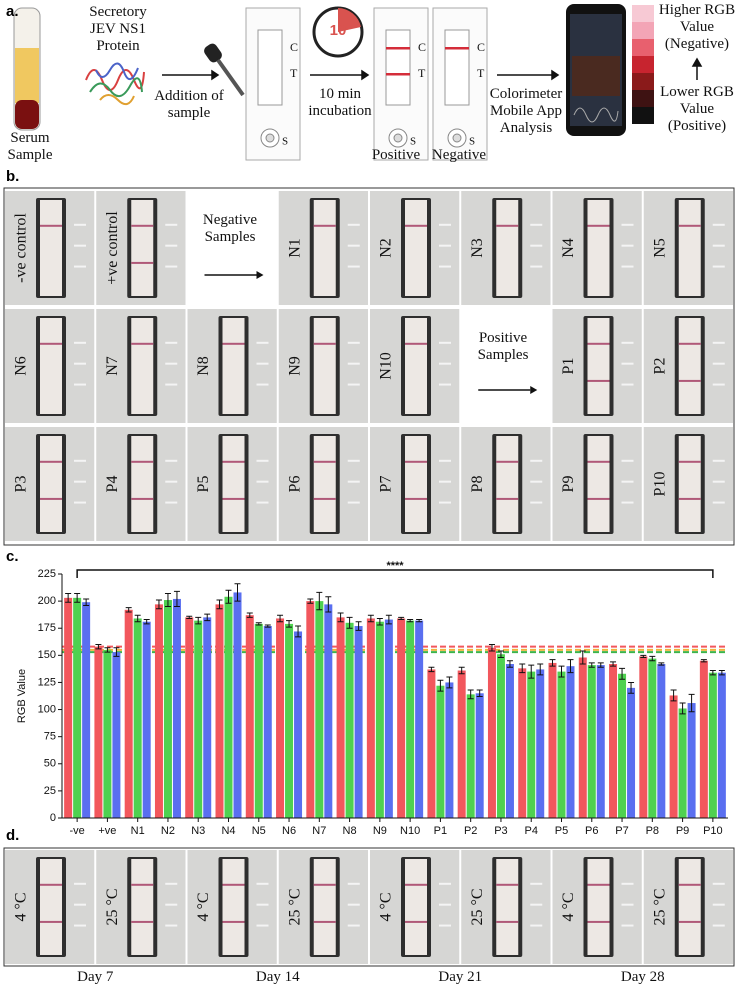  Describe the element at coordinates (568, 484) in the screenshot. I see `strip-label: P9` at that location.